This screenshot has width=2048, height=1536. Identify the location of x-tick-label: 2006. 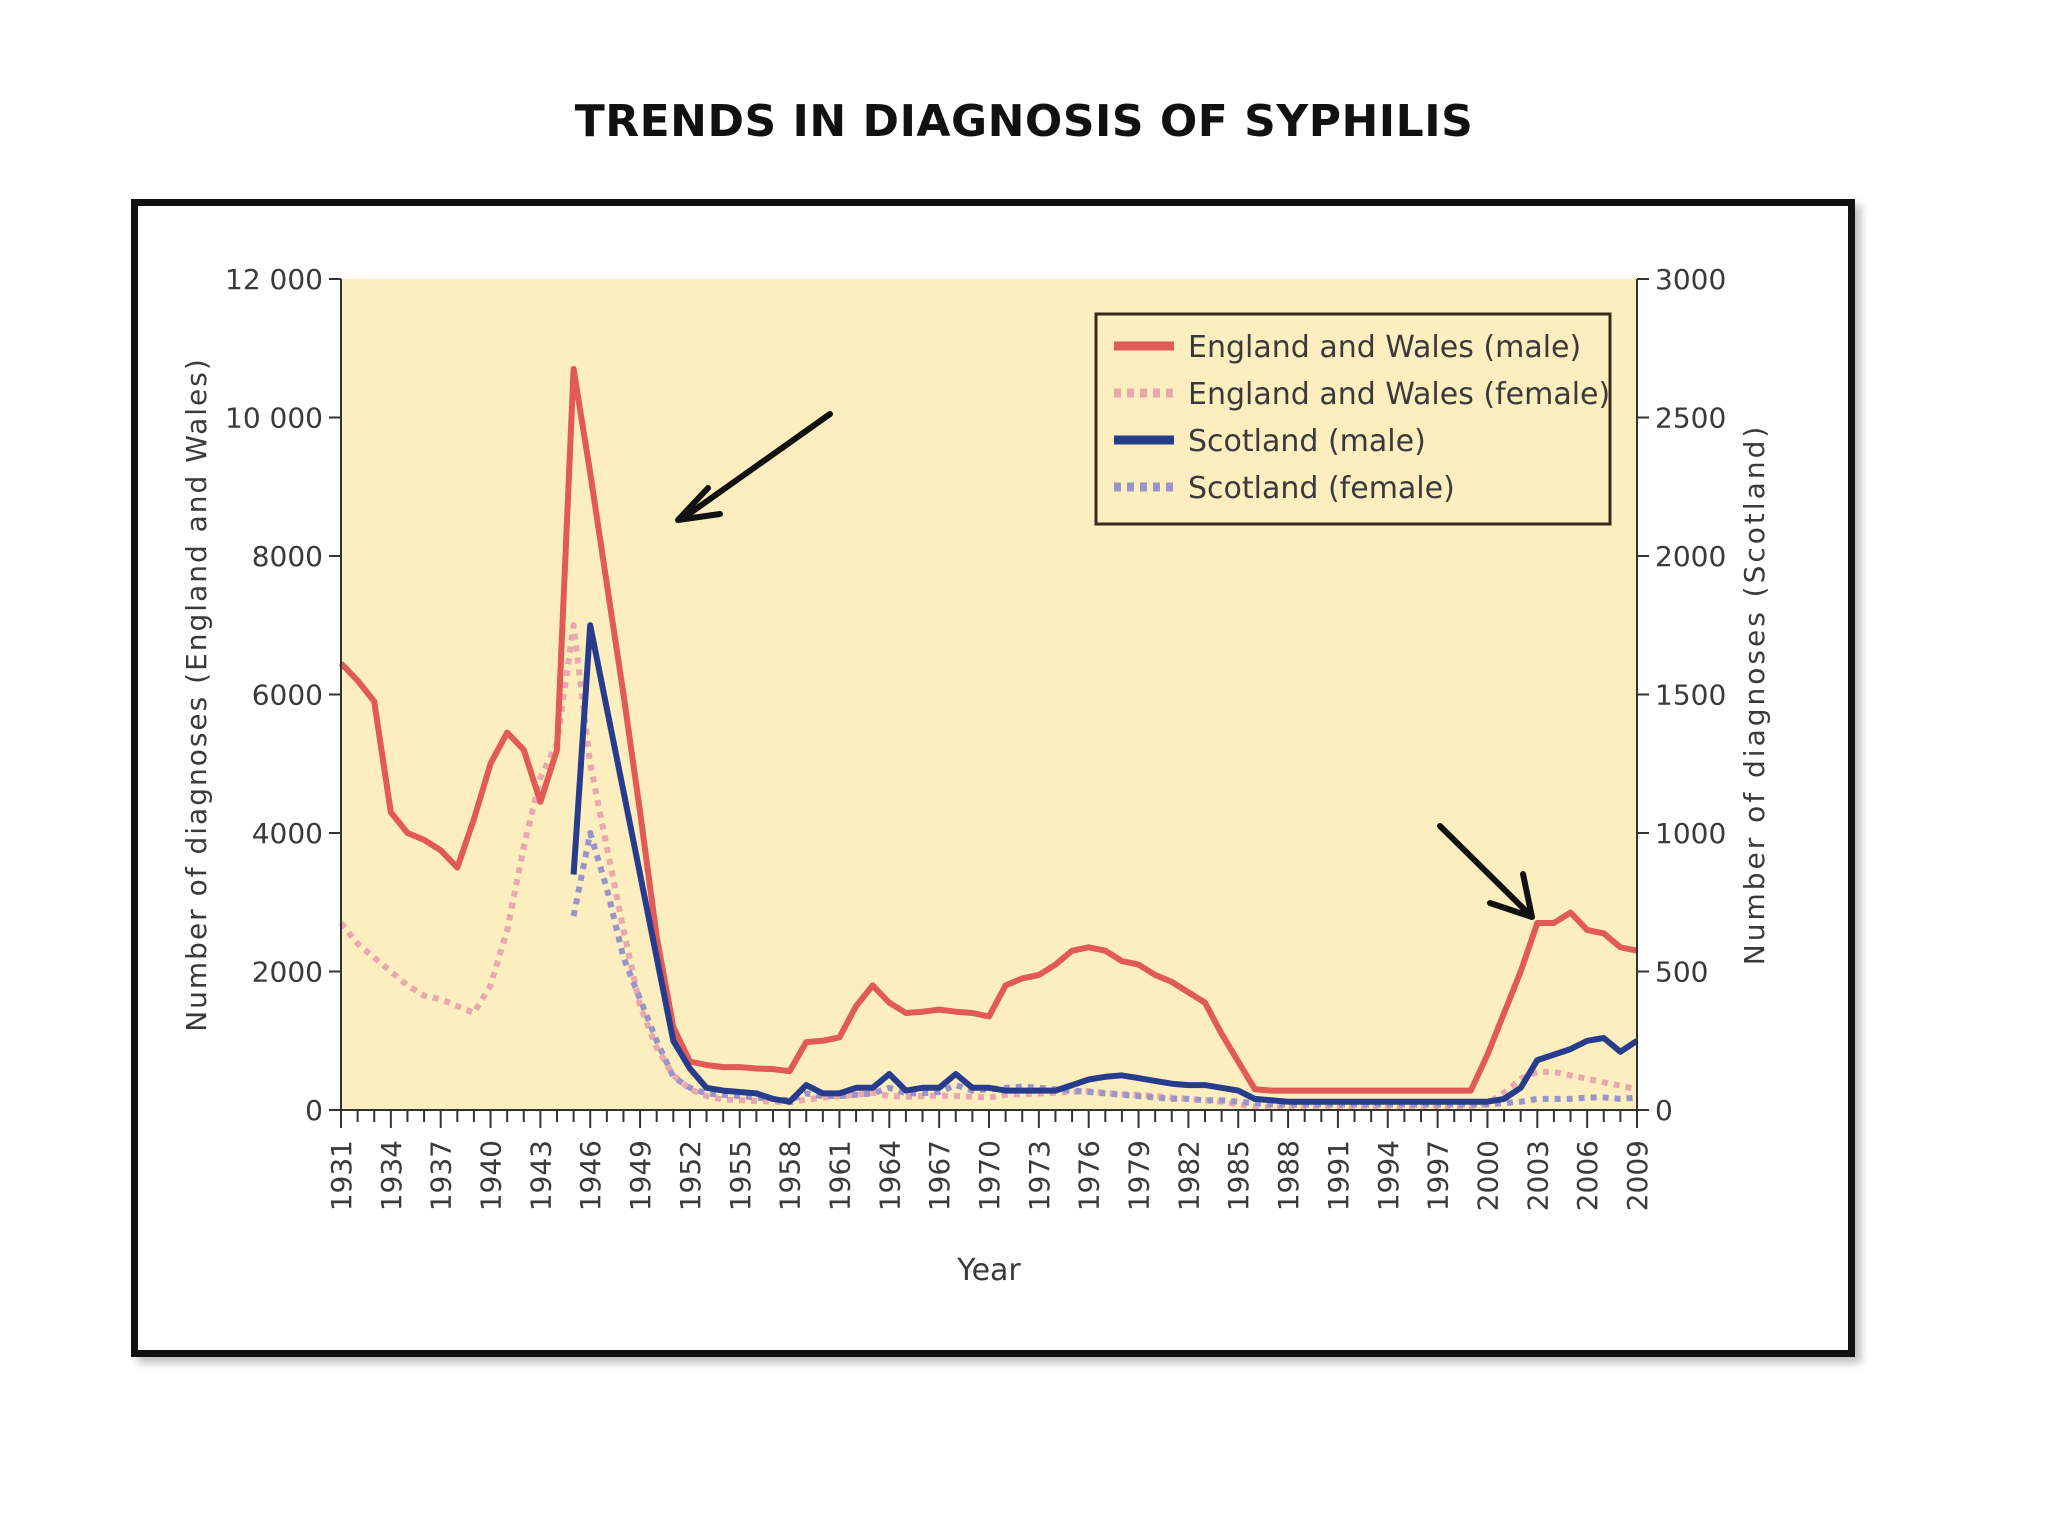
(1587, 1175).